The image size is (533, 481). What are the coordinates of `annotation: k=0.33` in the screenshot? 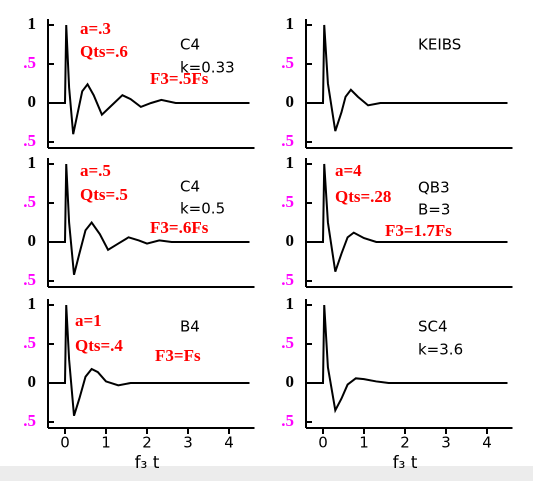 It's located at (207, 68).